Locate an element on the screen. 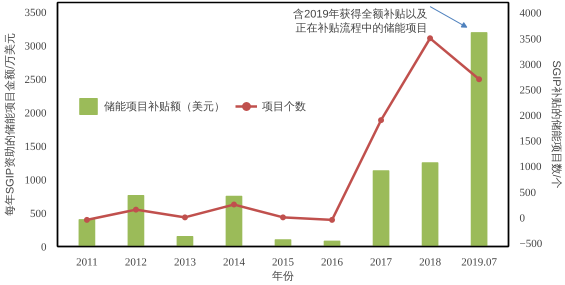  x-tick-label: 2012 is located at coordinates (135, 262).